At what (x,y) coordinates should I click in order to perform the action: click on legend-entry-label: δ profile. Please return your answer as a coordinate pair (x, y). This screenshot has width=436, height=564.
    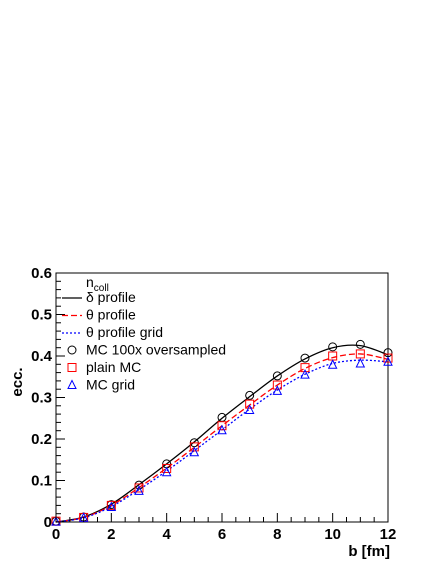
    Looking at the image, I should click on (111, 297).